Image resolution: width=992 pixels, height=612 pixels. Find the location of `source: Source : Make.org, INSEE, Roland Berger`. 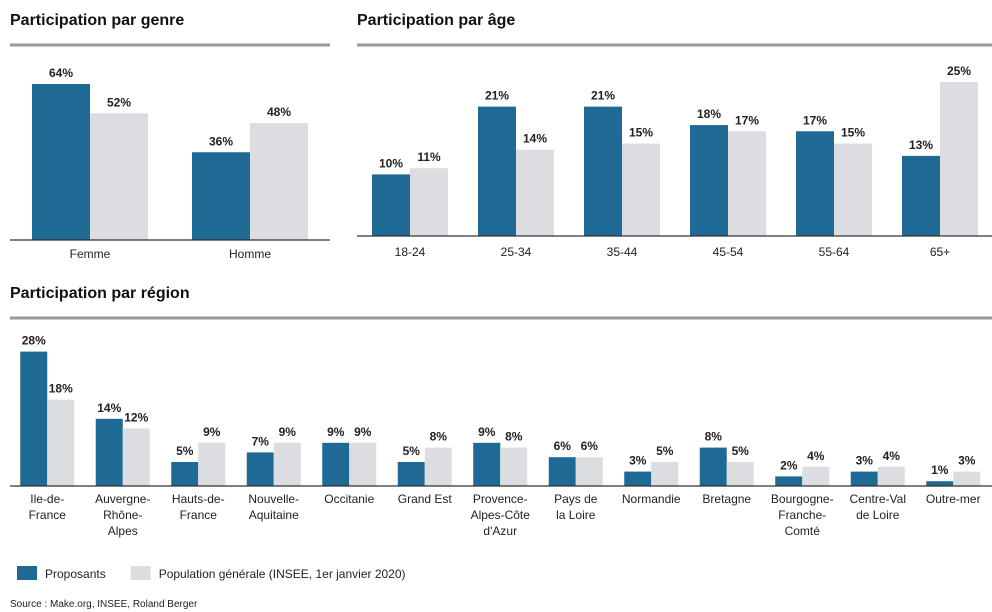

source: Source : Make.org, INSEE, Roland Berger is located at coordinates (104, 604).